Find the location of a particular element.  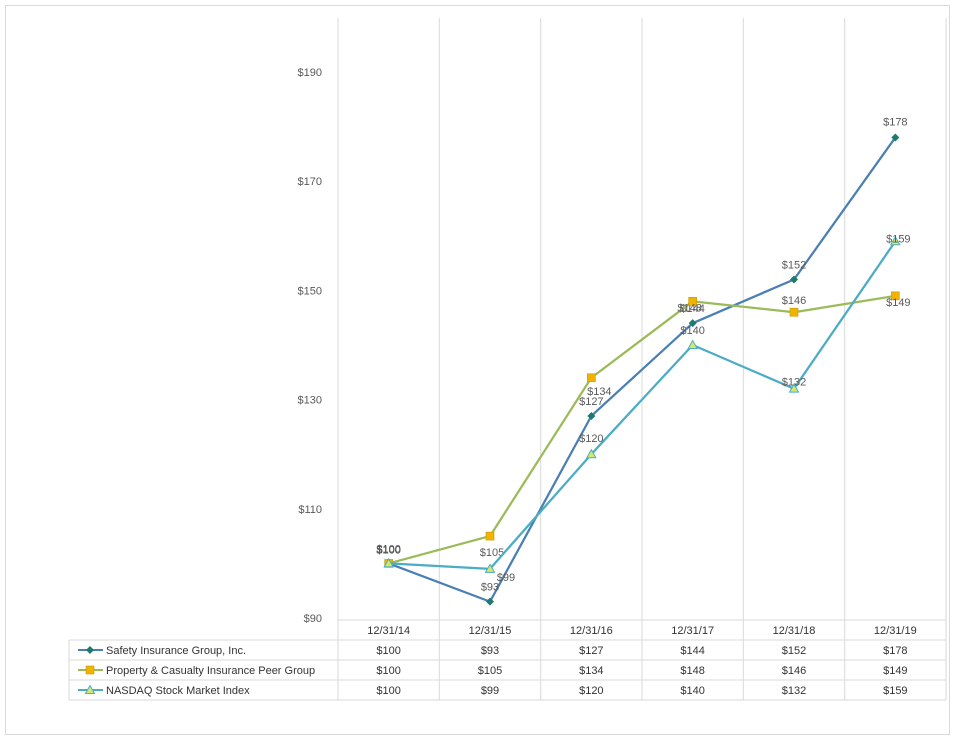

table-cell: $178 is located at coordinates (895, 651).